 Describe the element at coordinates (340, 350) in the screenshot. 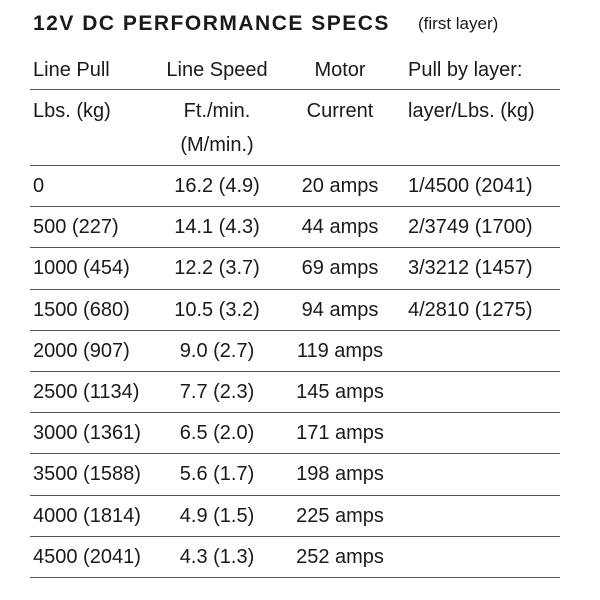

I see `table-cell: 119 amps` at that location.